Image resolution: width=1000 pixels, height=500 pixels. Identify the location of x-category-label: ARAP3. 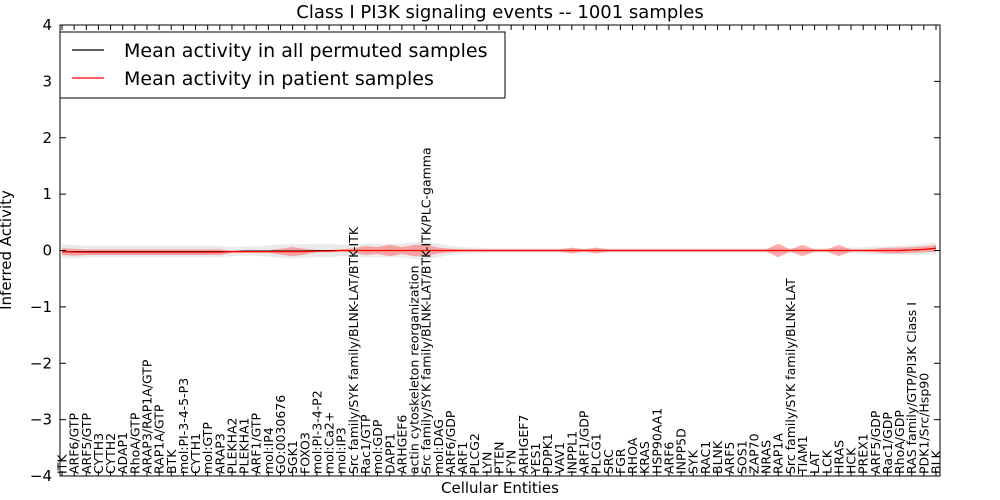
(219, 453).